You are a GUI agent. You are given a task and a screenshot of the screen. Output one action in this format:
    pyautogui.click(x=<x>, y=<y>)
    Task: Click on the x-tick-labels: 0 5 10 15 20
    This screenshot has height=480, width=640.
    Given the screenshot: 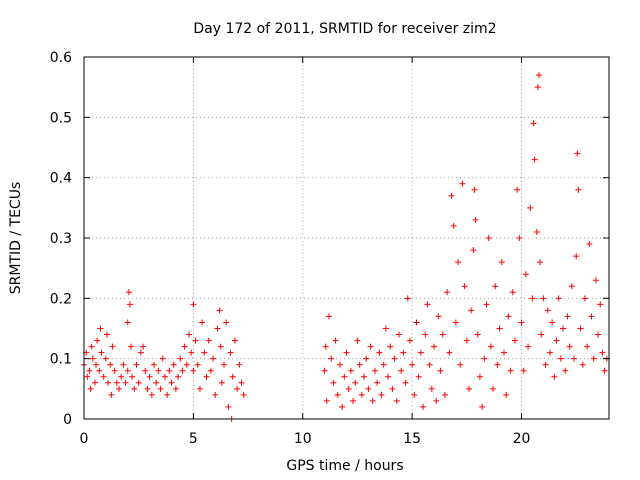 What is the action you would take?
    pyautogui.click(x=305, y=439)
    